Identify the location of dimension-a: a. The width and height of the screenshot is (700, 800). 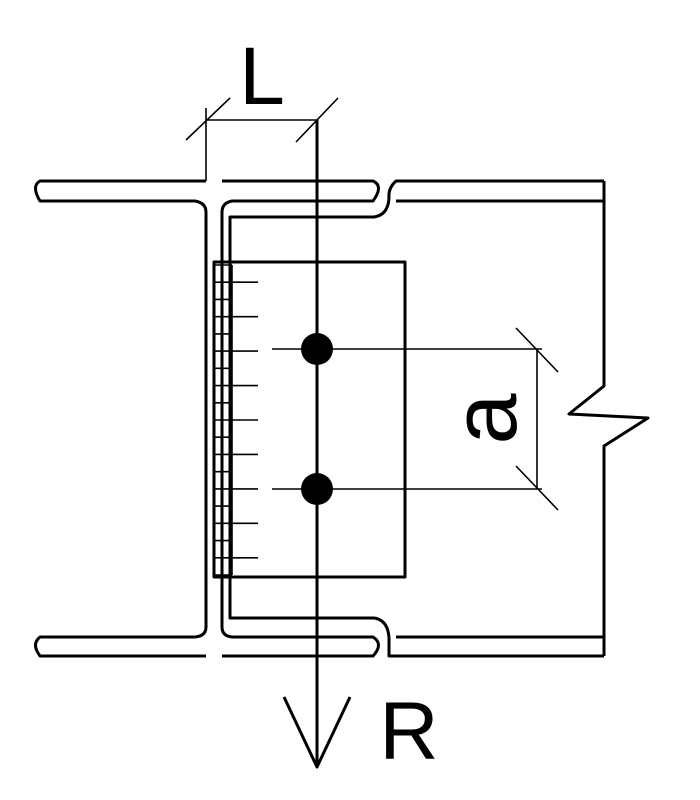
(496, 419).